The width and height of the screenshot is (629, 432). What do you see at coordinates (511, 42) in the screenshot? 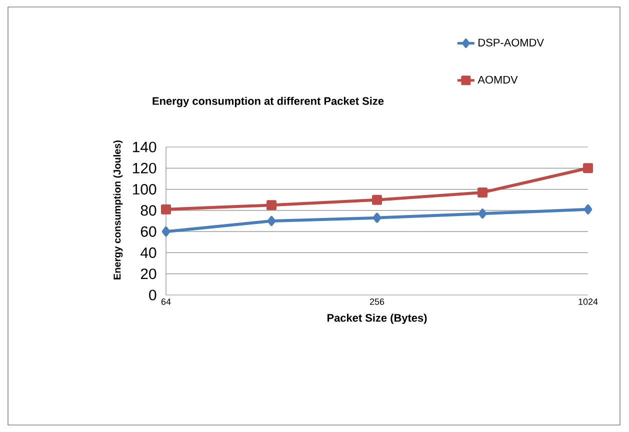
I see `legend-label: DSP-AOMDV` at bounding box center [511, 42].